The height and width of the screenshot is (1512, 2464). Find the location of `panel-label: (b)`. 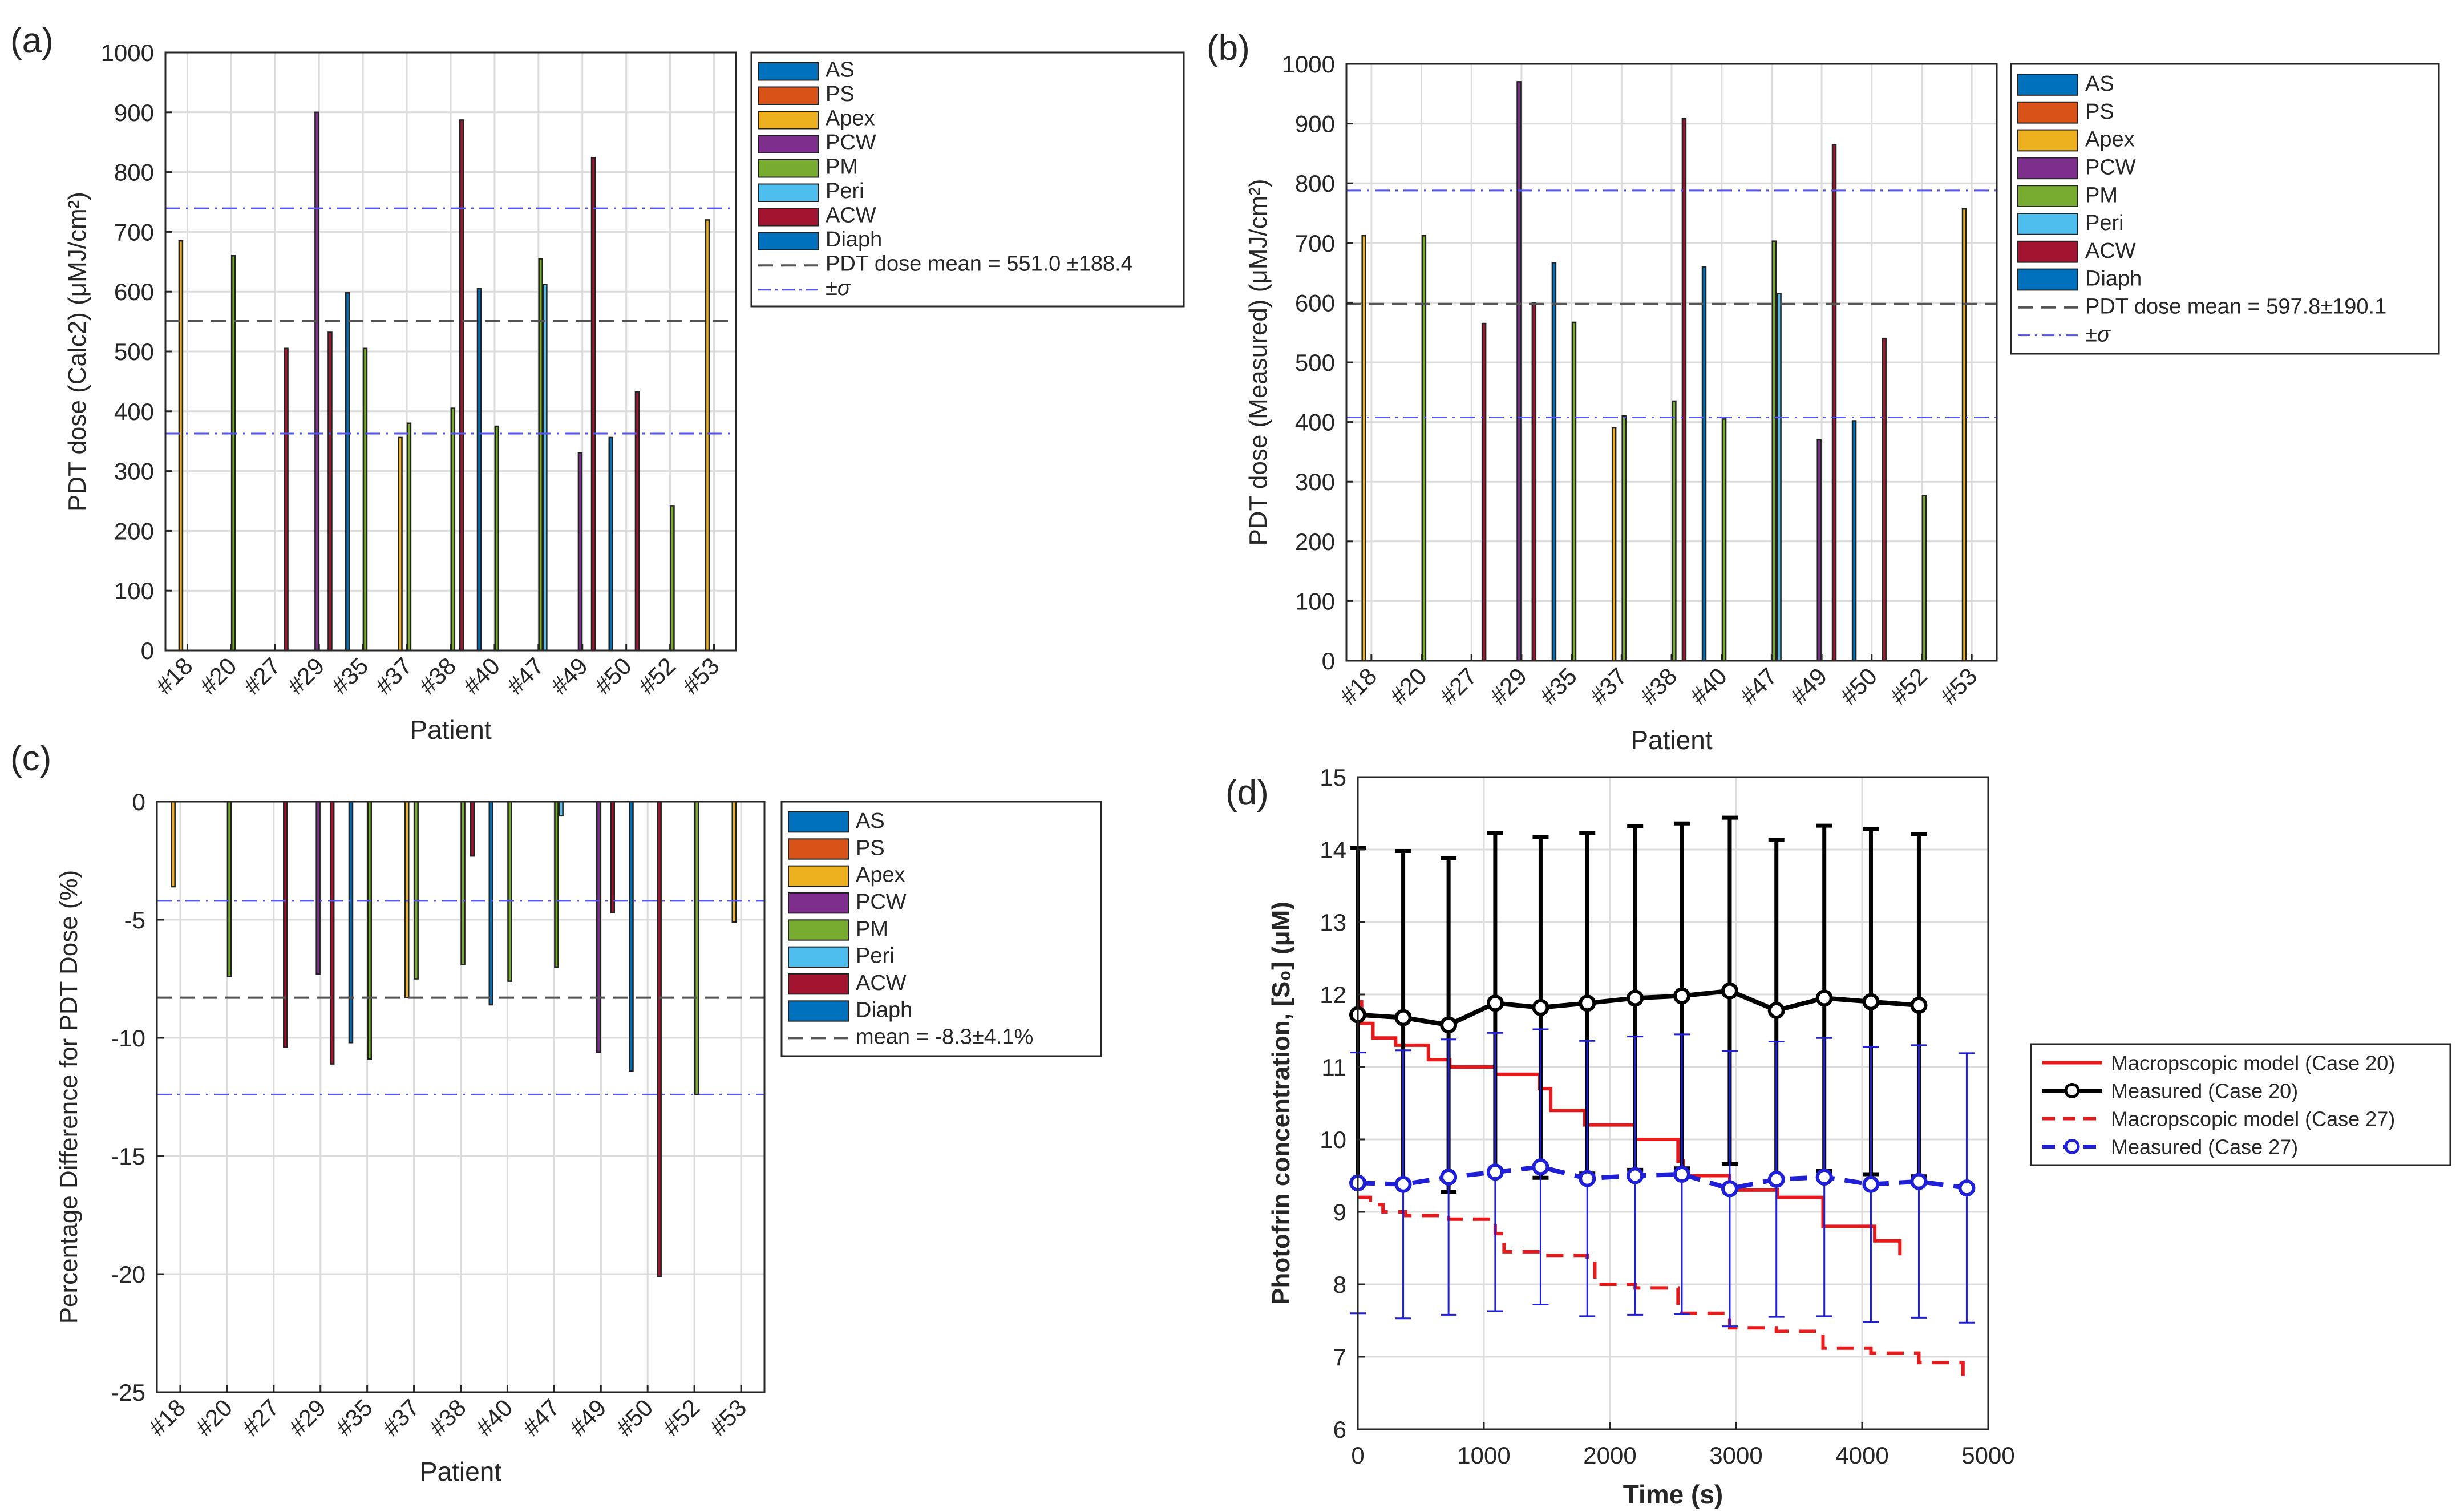

panel-label: (b) is located at coordinates (1229, 48).